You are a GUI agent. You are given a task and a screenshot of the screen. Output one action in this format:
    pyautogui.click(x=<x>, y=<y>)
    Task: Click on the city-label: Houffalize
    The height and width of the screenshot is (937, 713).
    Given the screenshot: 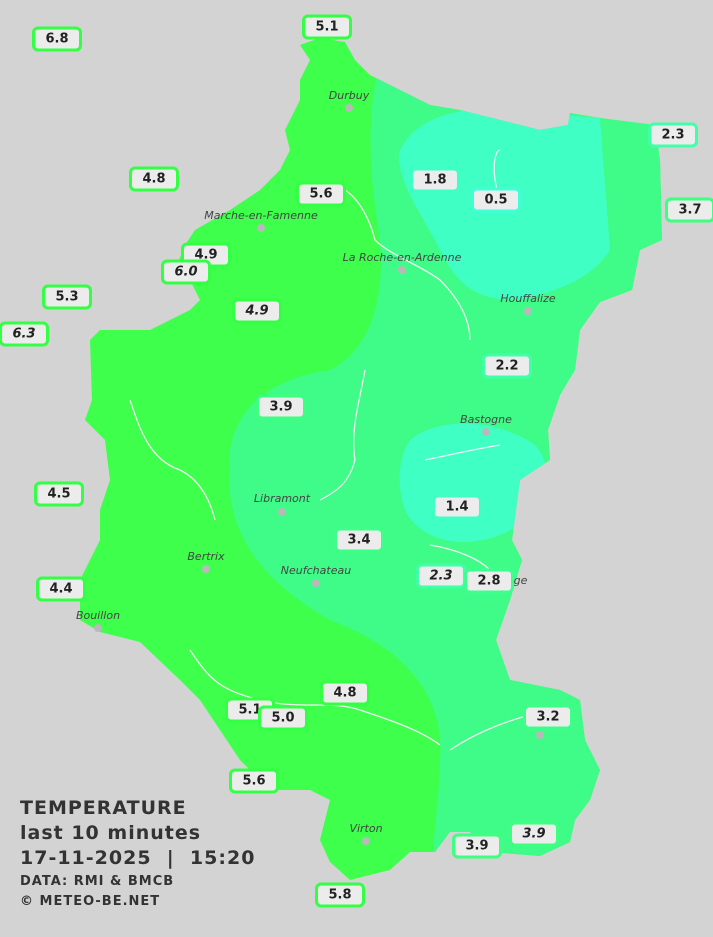 What is the action you would take?
    pyautogui.click(x=528, y=298)
    